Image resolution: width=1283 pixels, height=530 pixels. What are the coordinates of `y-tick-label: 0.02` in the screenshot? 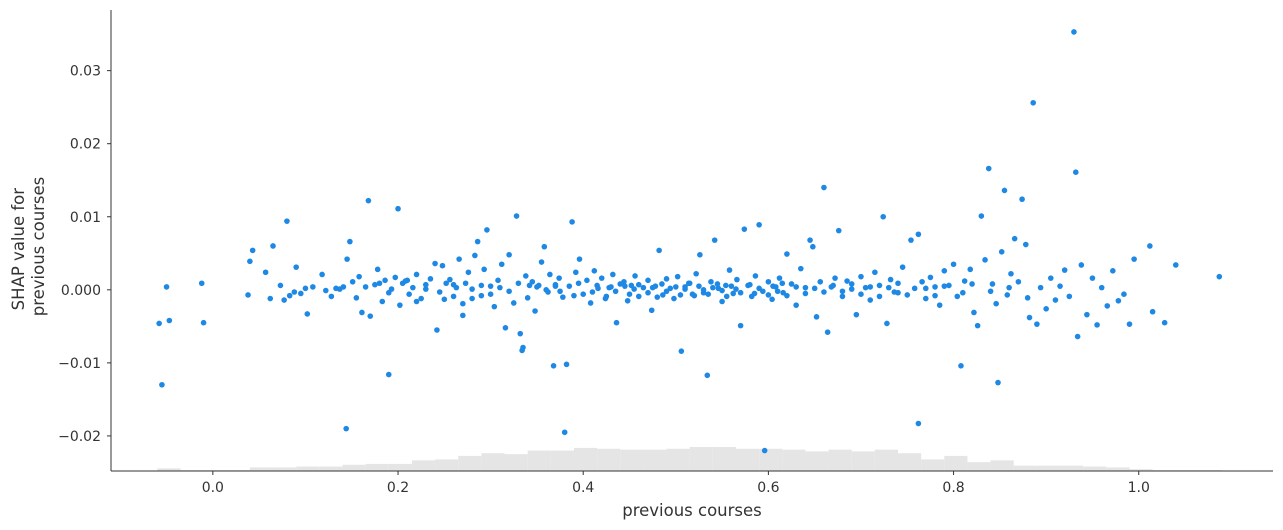 It's located at (85, 145).